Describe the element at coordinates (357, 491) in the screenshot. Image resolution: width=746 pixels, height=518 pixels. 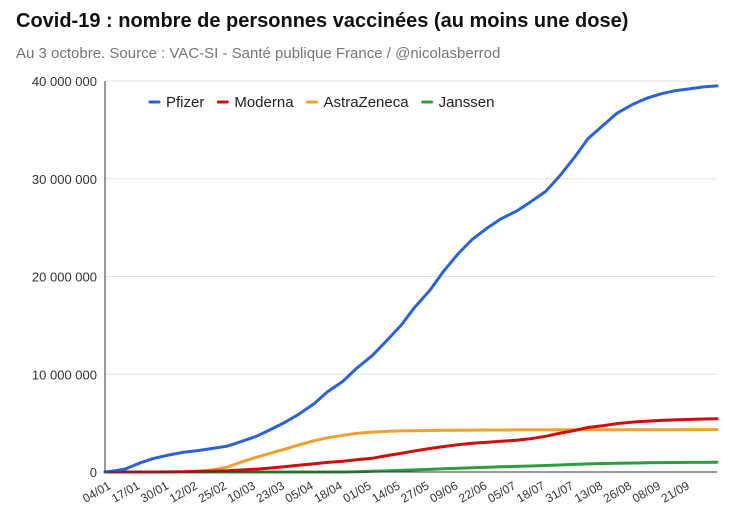
I see `x-tick-label: 01/05` at that location.